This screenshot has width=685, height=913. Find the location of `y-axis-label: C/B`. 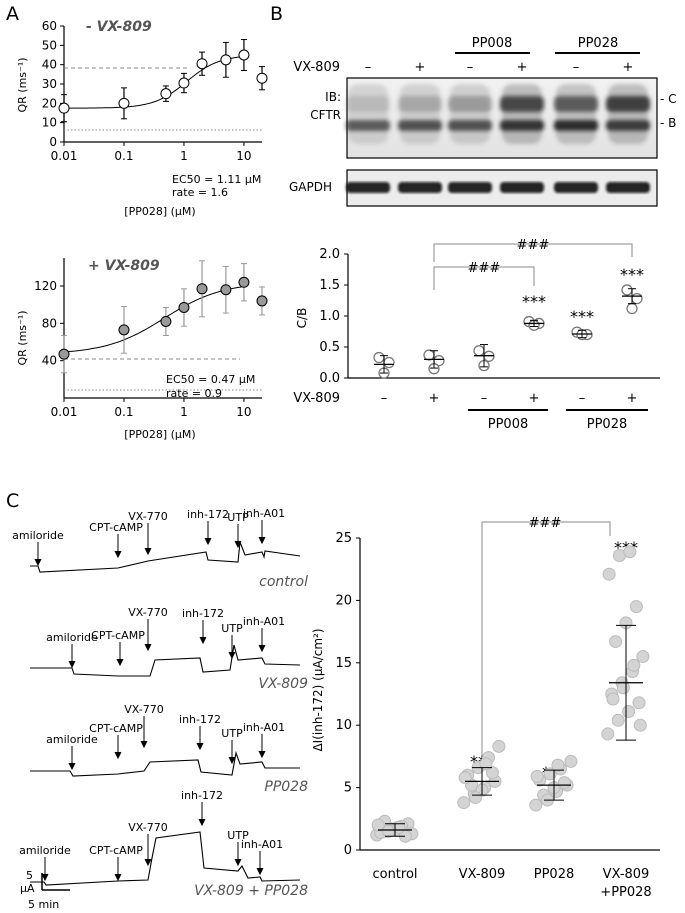

y-axis-label: C/B is located at coordinates (302, 318).